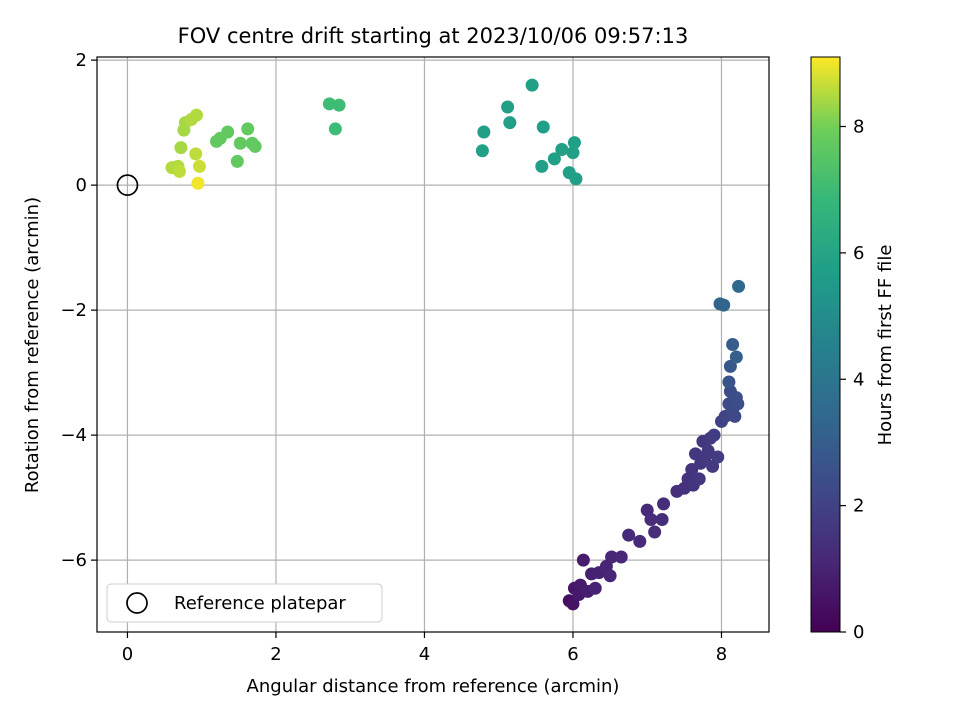 Image resolution: width=960 pixels, height=720 pixels. I want to click on y-tick-label: −4, so click(73, 435).